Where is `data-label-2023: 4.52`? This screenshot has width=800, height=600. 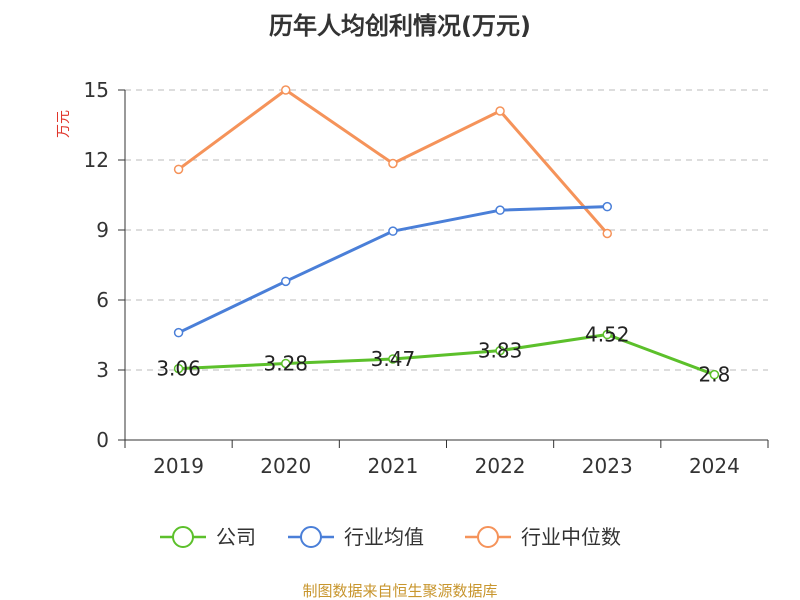 data-label-2023: 4.52 is located at coordinates (607, 335).